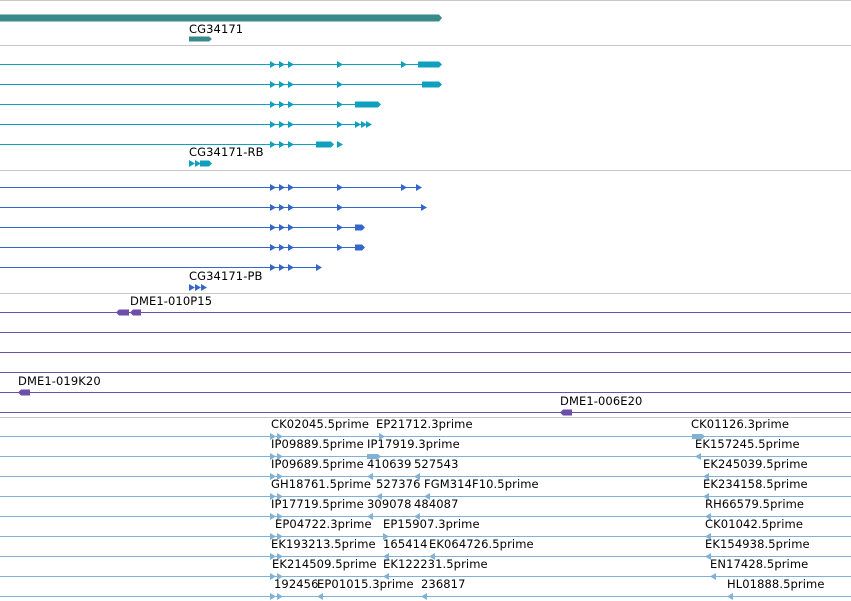 The height and width of the screenshot is (601, 851). I want to click on est-label: 527543, so click(436, 464).